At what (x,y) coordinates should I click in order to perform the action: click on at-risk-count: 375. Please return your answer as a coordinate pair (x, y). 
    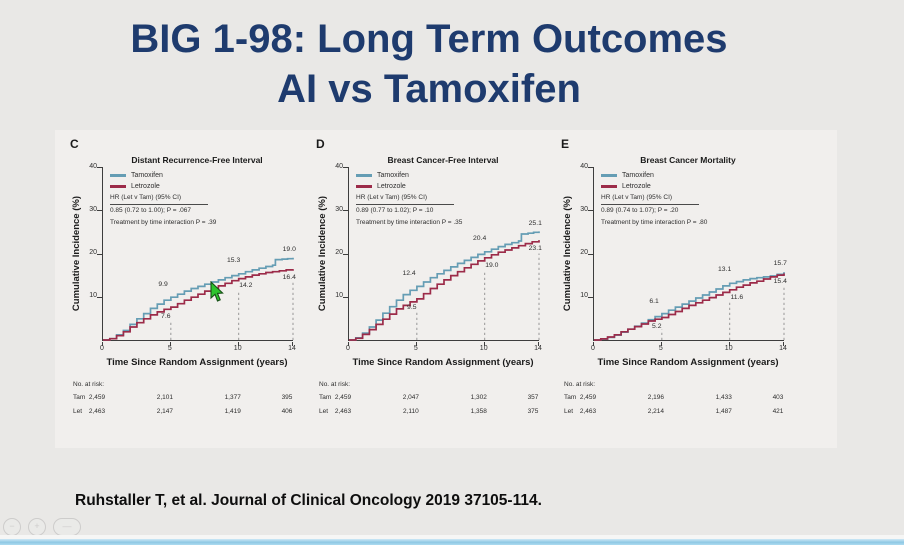
    Looking at the image, I should click on (533, 411).